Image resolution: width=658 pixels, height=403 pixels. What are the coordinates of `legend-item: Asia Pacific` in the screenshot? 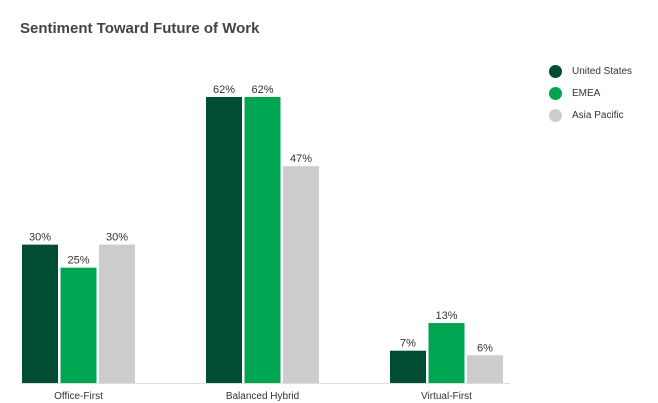 It's located at (590, 115).